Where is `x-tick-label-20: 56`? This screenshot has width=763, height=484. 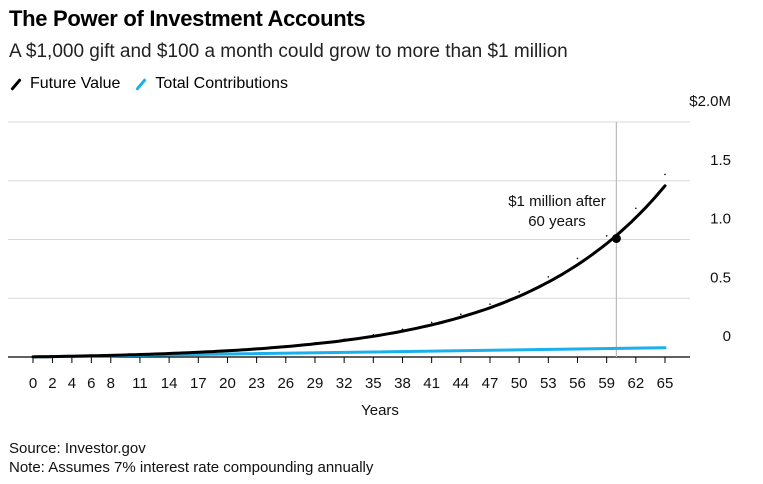 x-tick-label-20: 56 is located at coordinates (577, 383).